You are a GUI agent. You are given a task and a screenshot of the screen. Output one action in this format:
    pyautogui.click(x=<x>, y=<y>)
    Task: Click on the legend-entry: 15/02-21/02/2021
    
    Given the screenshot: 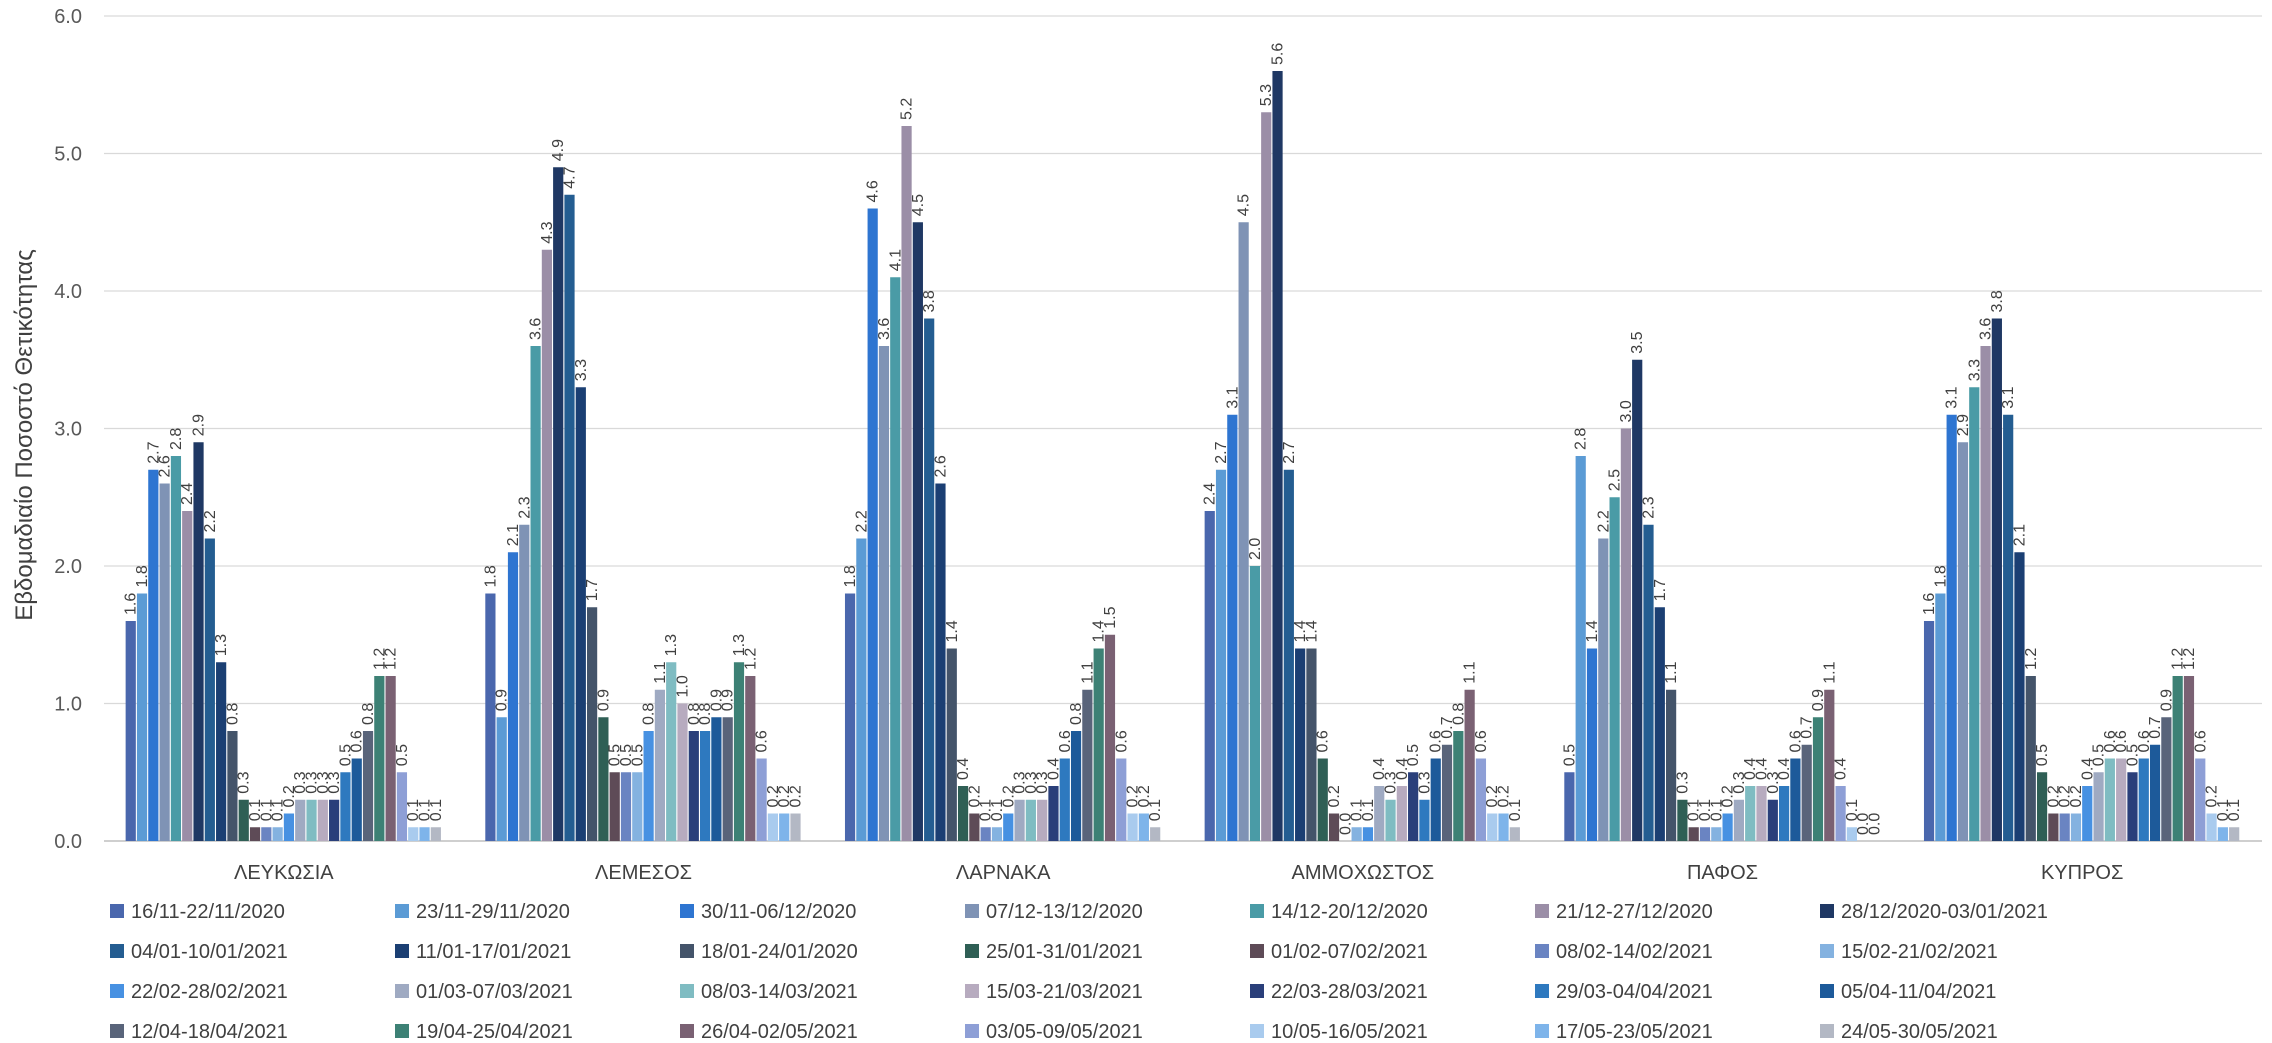 What is the action you would take?
    pyautogui.click(x=1919, y=952)
    